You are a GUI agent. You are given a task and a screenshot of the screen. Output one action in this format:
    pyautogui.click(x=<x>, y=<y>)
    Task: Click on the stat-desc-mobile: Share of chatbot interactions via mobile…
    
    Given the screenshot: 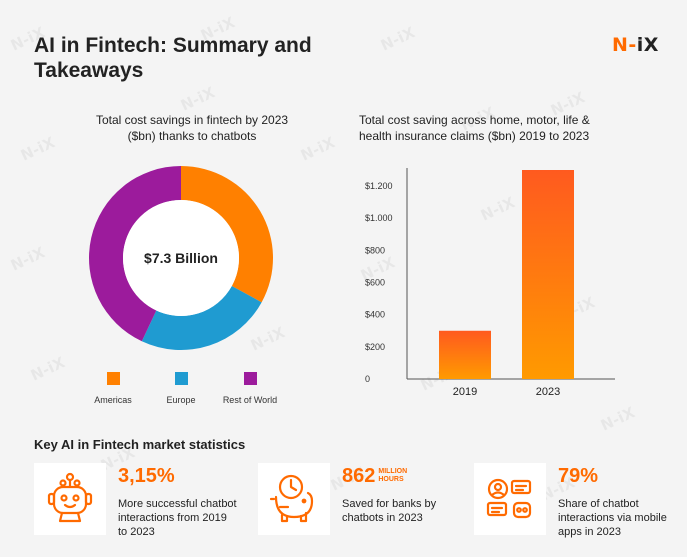 What is the action you would take?
    pyautogui.click(x=612, y=518)
    